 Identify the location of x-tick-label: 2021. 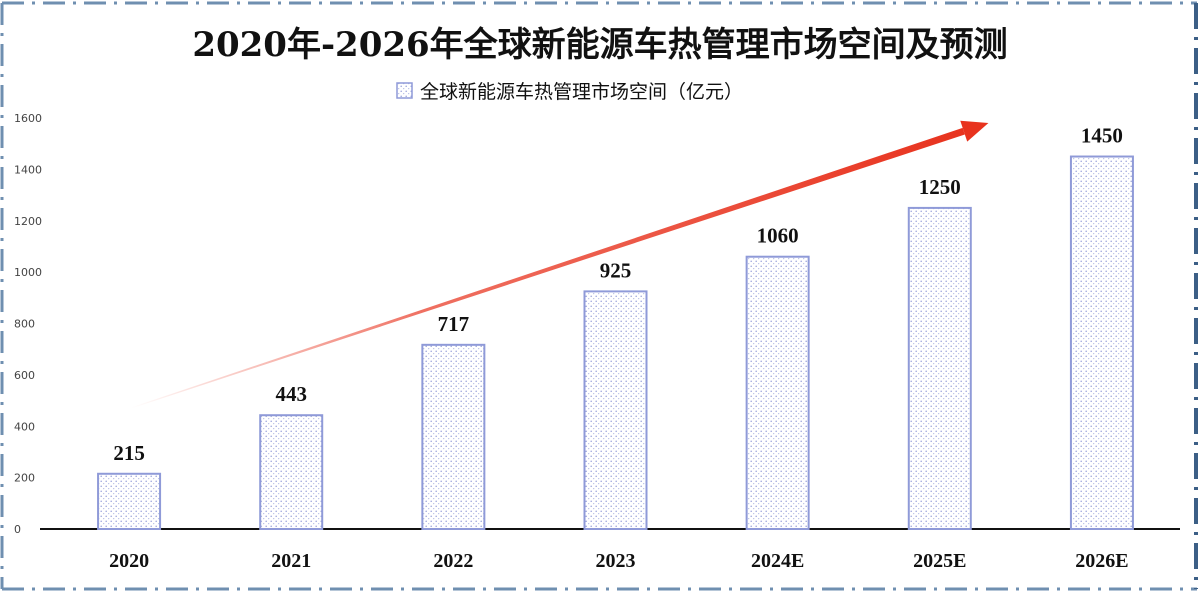
(291, 561).